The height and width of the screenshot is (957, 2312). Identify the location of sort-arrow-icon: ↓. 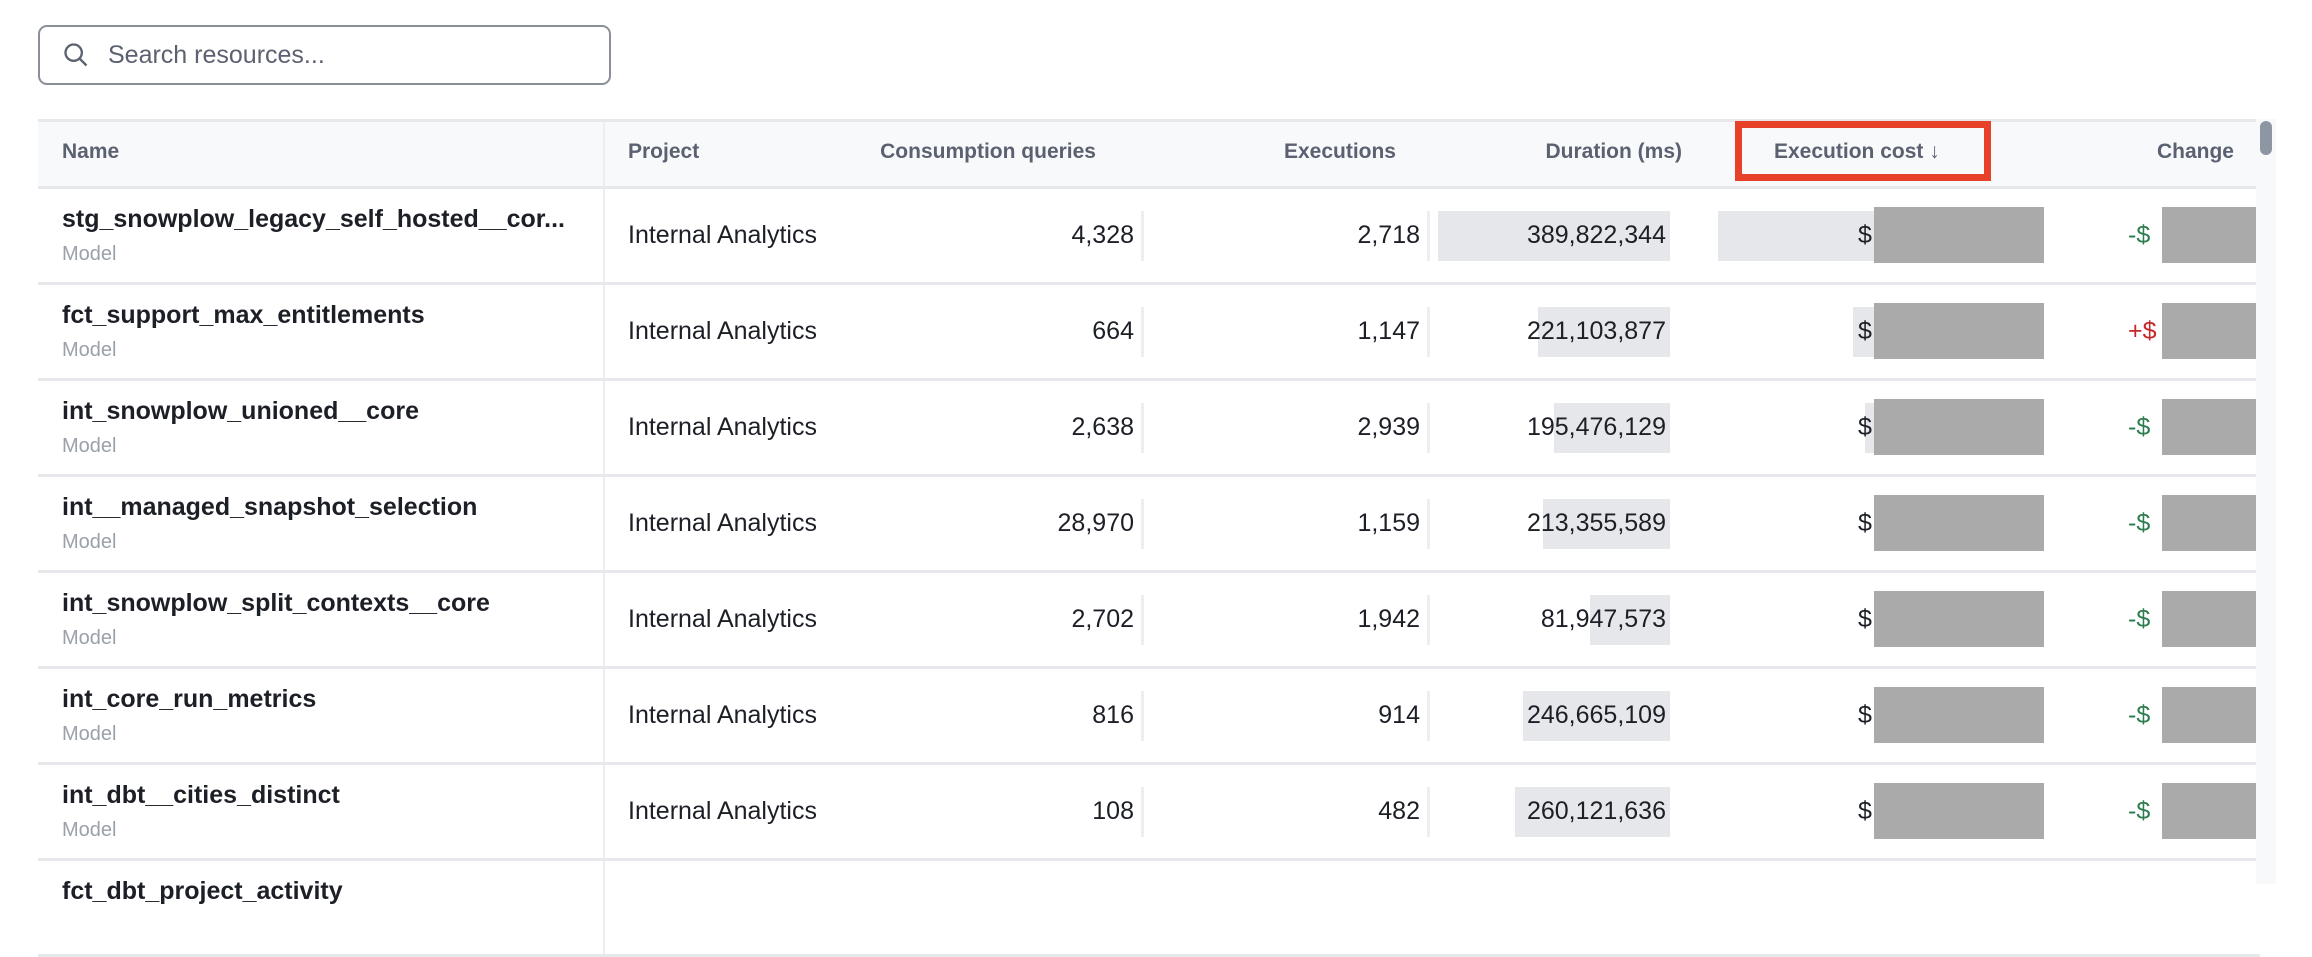
(1934, 151).